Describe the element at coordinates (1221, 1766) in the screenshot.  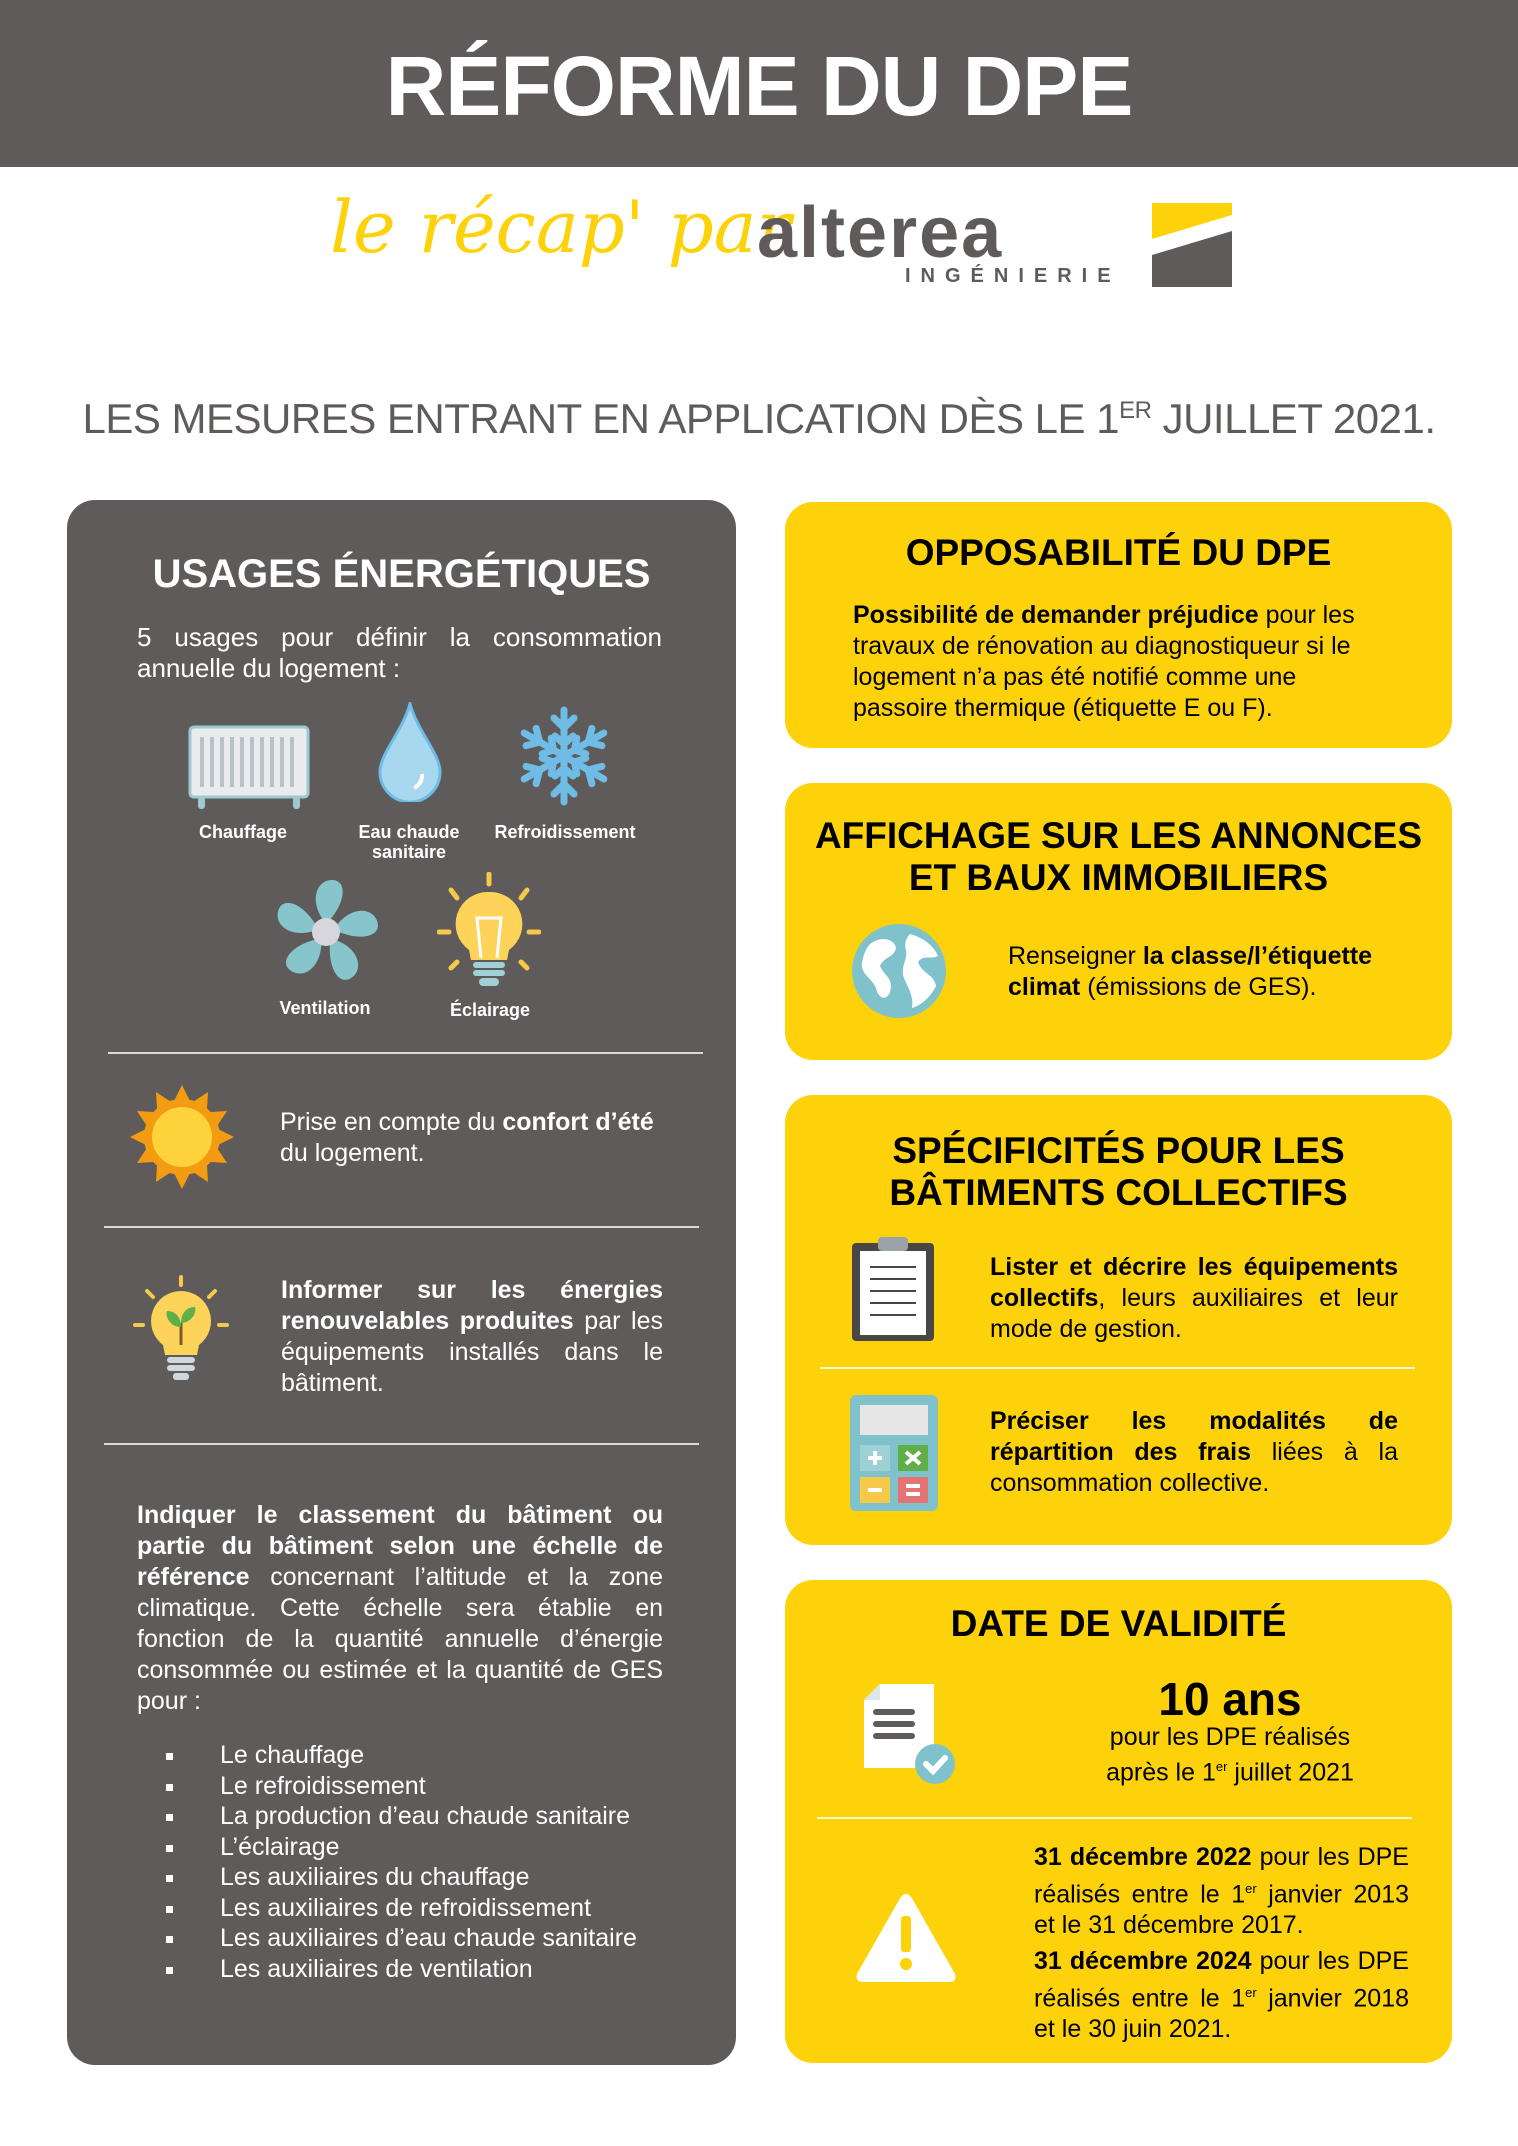
I see `validite-line2sup: er` at that location.